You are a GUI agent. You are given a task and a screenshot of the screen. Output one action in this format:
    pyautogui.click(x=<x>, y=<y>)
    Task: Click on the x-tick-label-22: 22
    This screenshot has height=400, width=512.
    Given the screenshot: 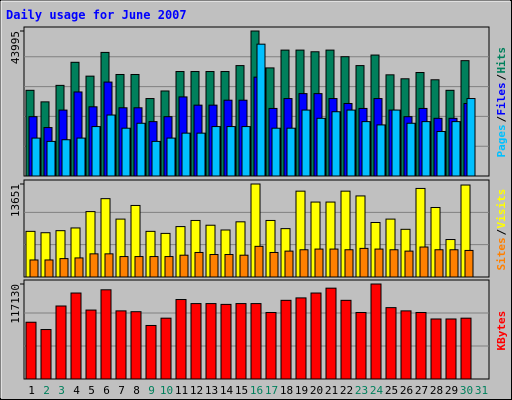 What is the action you would take?
    pyautogui.click(x=346, y=390)
    